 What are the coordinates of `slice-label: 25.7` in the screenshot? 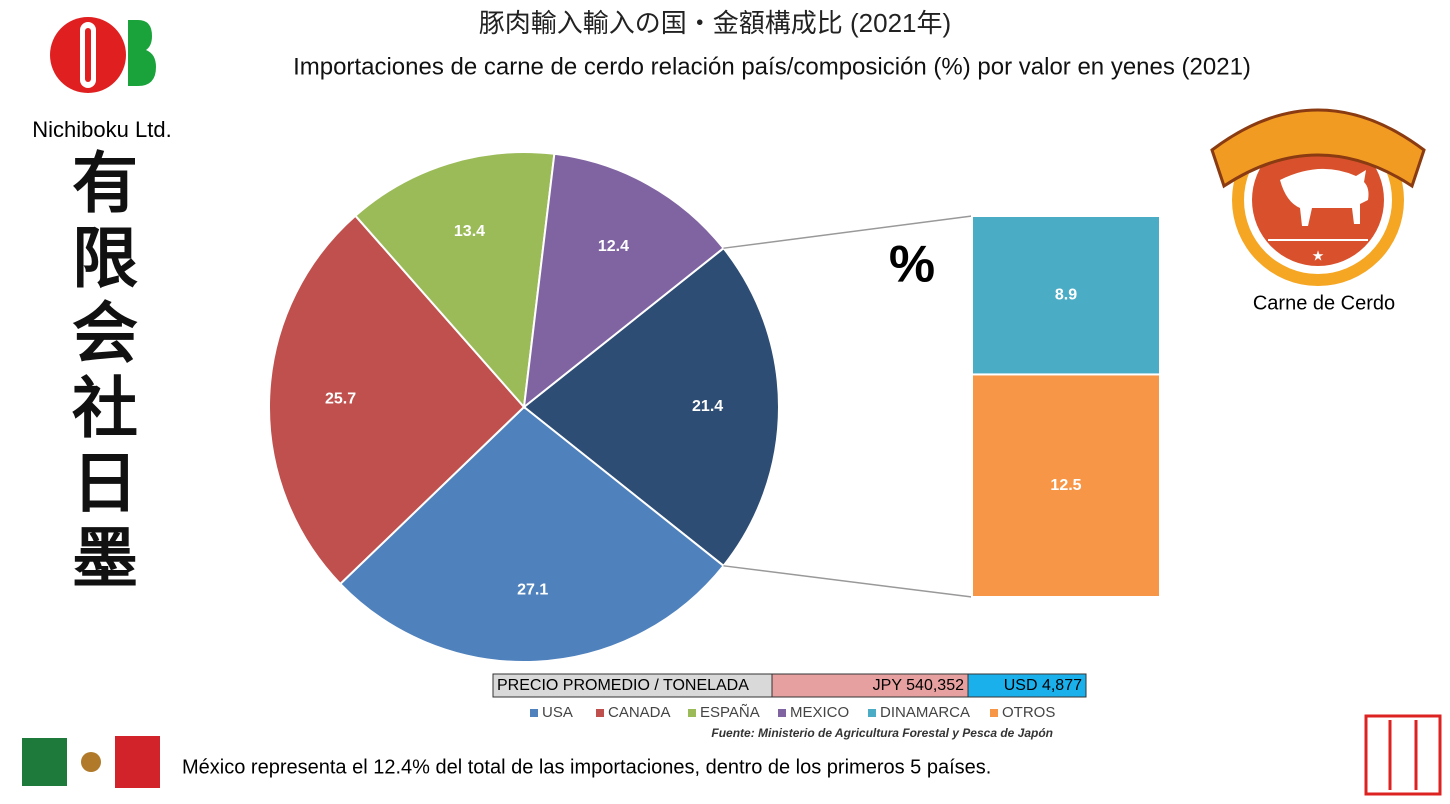 It's located at (340, 399).